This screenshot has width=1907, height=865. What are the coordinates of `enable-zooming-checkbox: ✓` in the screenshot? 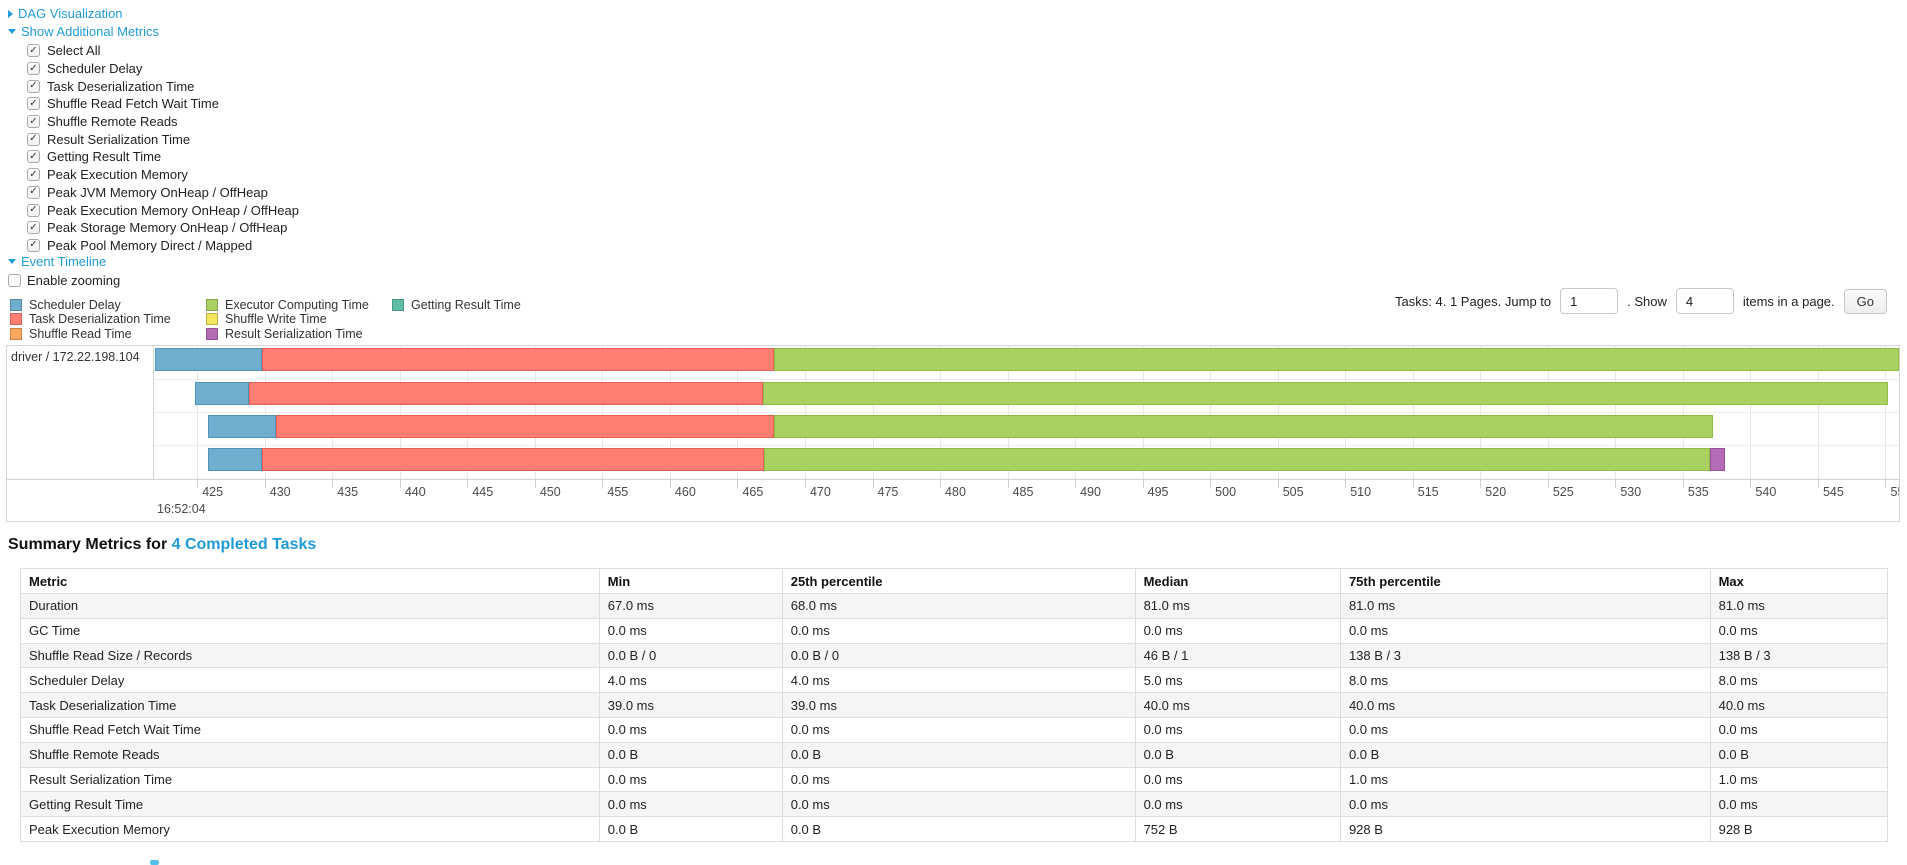 It's located at (14, 281).